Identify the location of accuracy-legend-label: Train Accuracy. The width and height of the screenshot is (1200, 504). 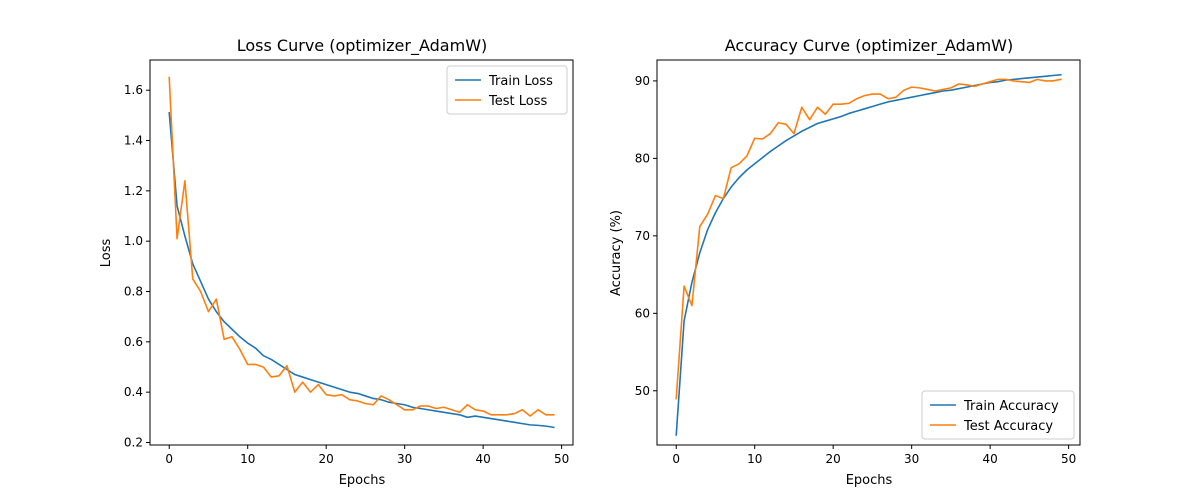
(1011, 406).